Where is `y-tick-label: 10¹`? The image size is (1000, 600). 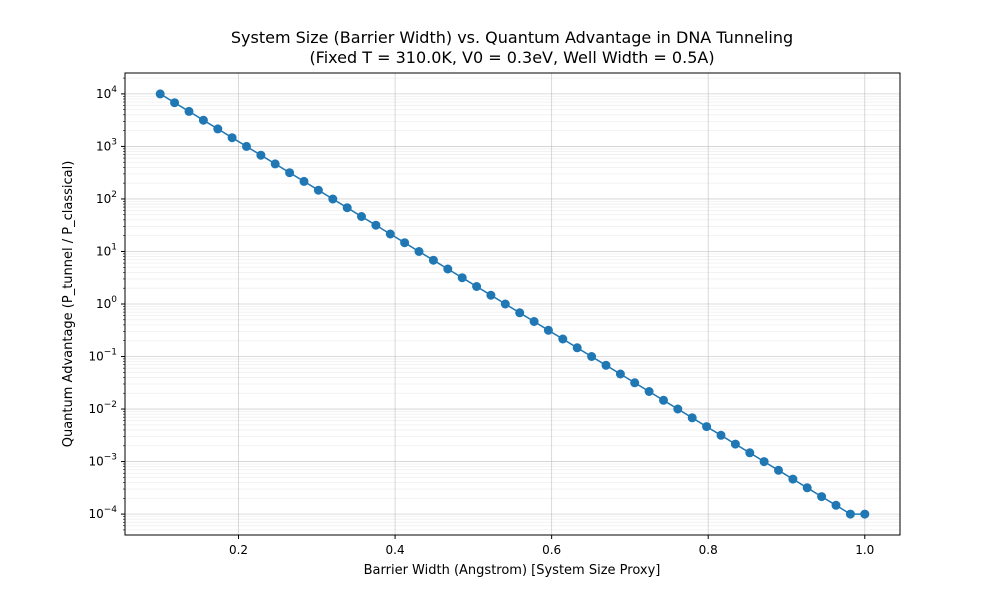 y-tick-label: 10¹ is located at coordinates (106, 250).